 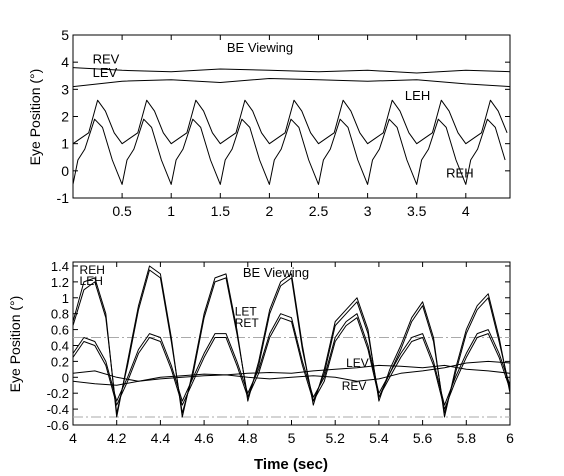 I want to click on bottom-xtick-label: 4.2, so click(x=117, y=438).